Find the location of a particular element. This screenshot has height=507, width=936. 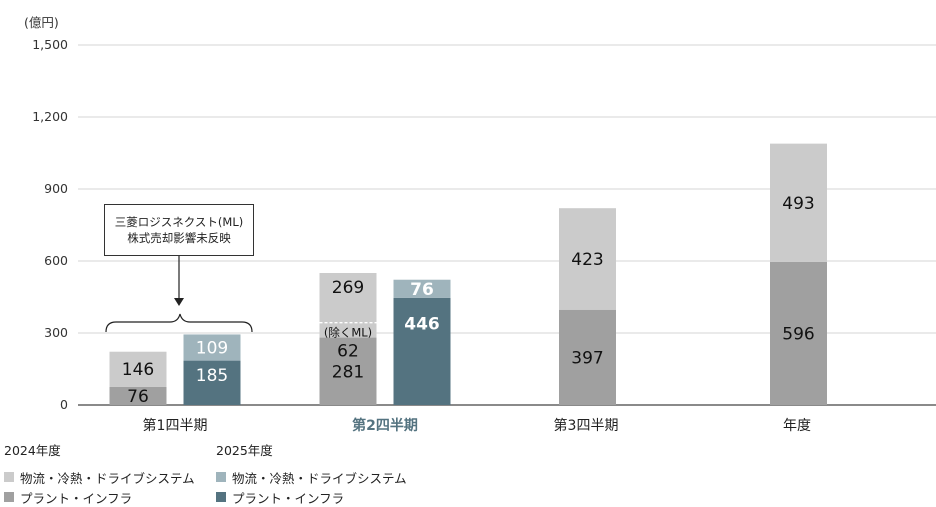

arrow-head is located at coordinates (179, 302).